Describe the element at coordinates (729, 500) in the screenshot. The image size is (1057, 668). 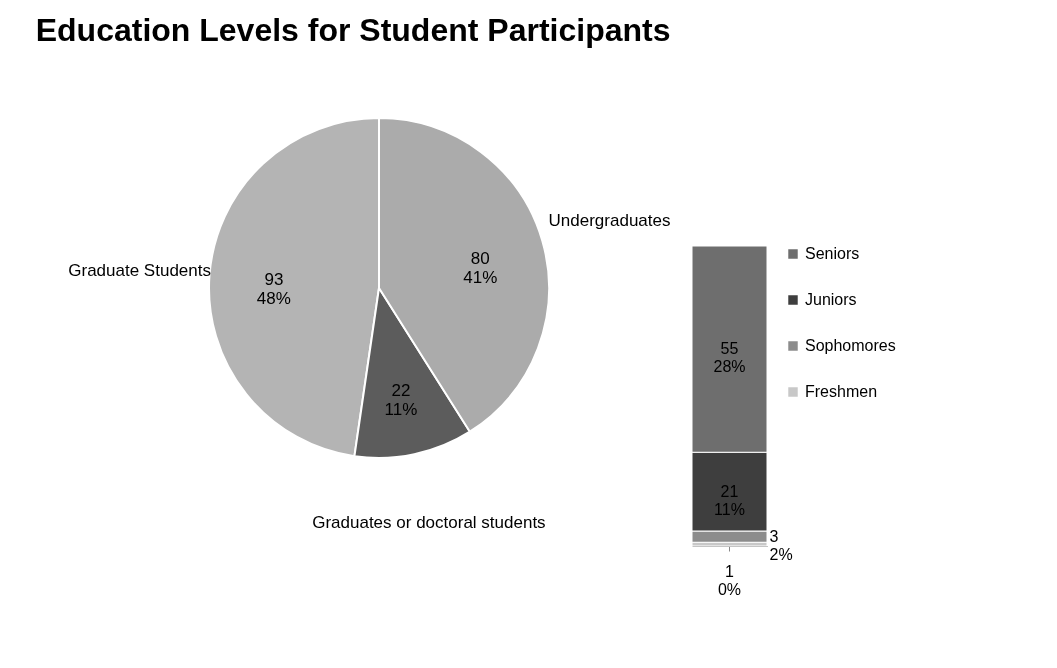
I see `data-label: 21 11%` at that location.